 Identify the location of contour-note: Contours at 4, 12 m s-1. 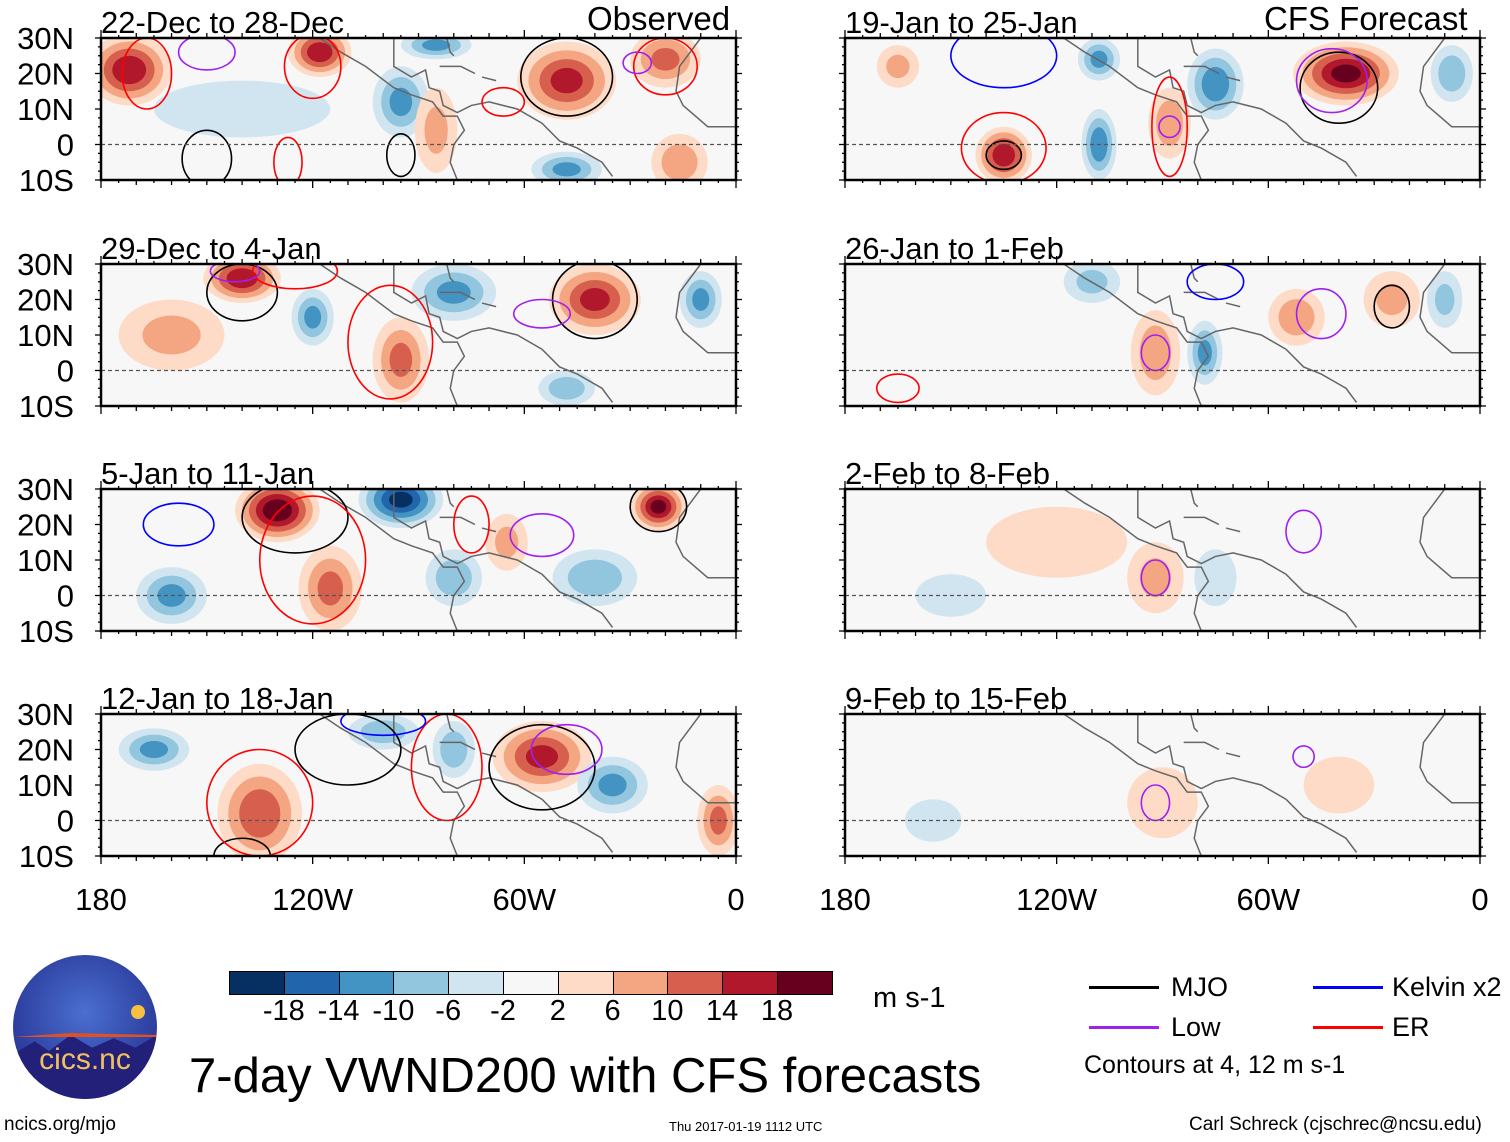
(1215, 1065).